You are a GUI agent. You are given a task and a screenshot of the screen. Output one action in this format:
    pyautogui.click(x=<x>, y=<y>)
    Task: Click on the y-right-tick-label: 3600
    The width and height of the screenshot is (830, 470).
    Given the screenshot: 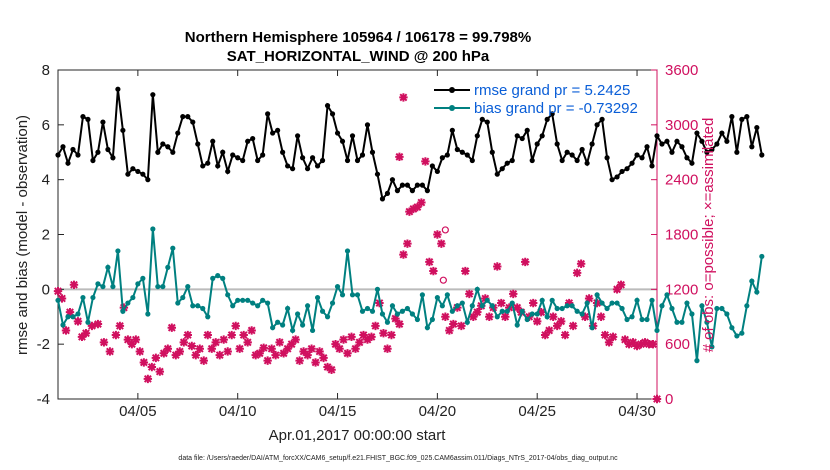 What is the action you would take?
    pyautogui.click(x=681, y=70)
    